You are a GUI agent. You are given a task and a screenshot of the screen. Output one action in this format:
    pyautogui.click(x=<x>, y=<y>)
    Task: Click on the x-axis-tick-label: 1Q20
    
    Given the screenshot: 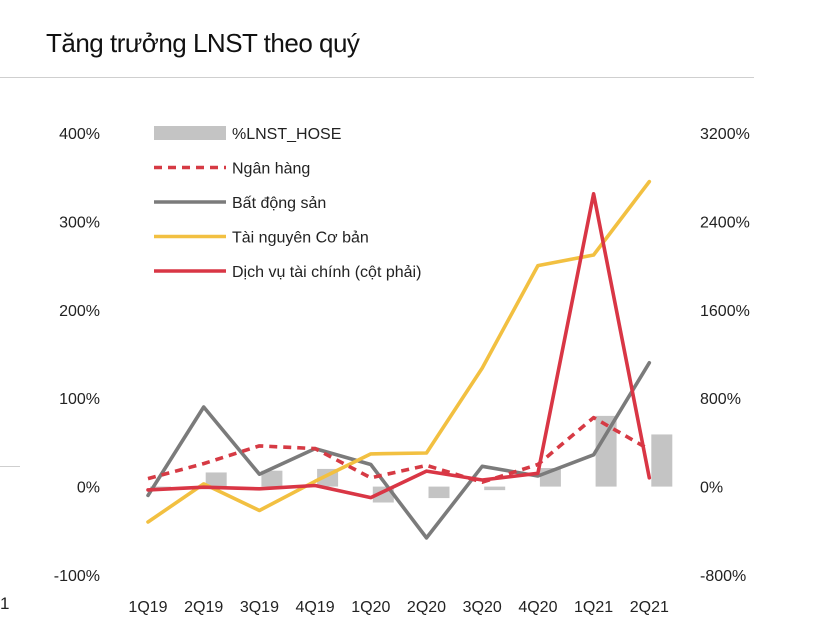 What is the action you would take?
    pyautogui.click(x=370, y=607)
    